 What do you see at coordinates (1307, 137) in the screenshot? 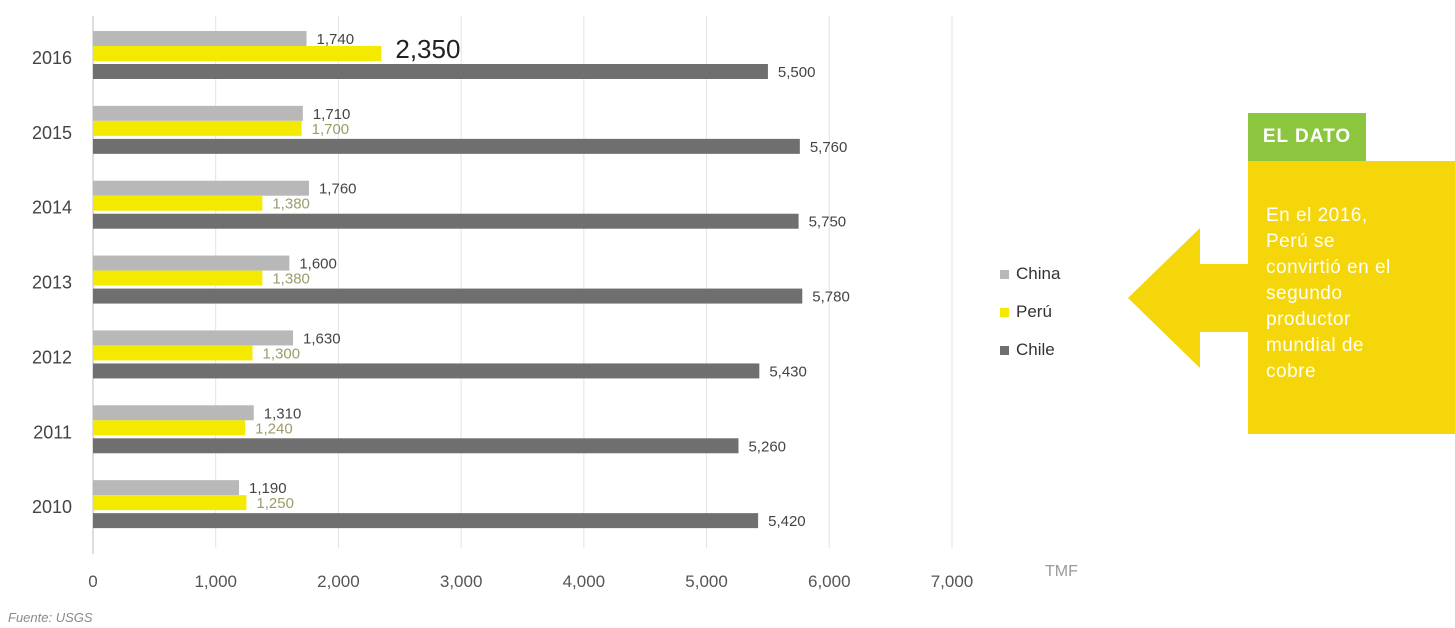
I see `callout-tag: EL DATO` at bounding box center [1307, 137].